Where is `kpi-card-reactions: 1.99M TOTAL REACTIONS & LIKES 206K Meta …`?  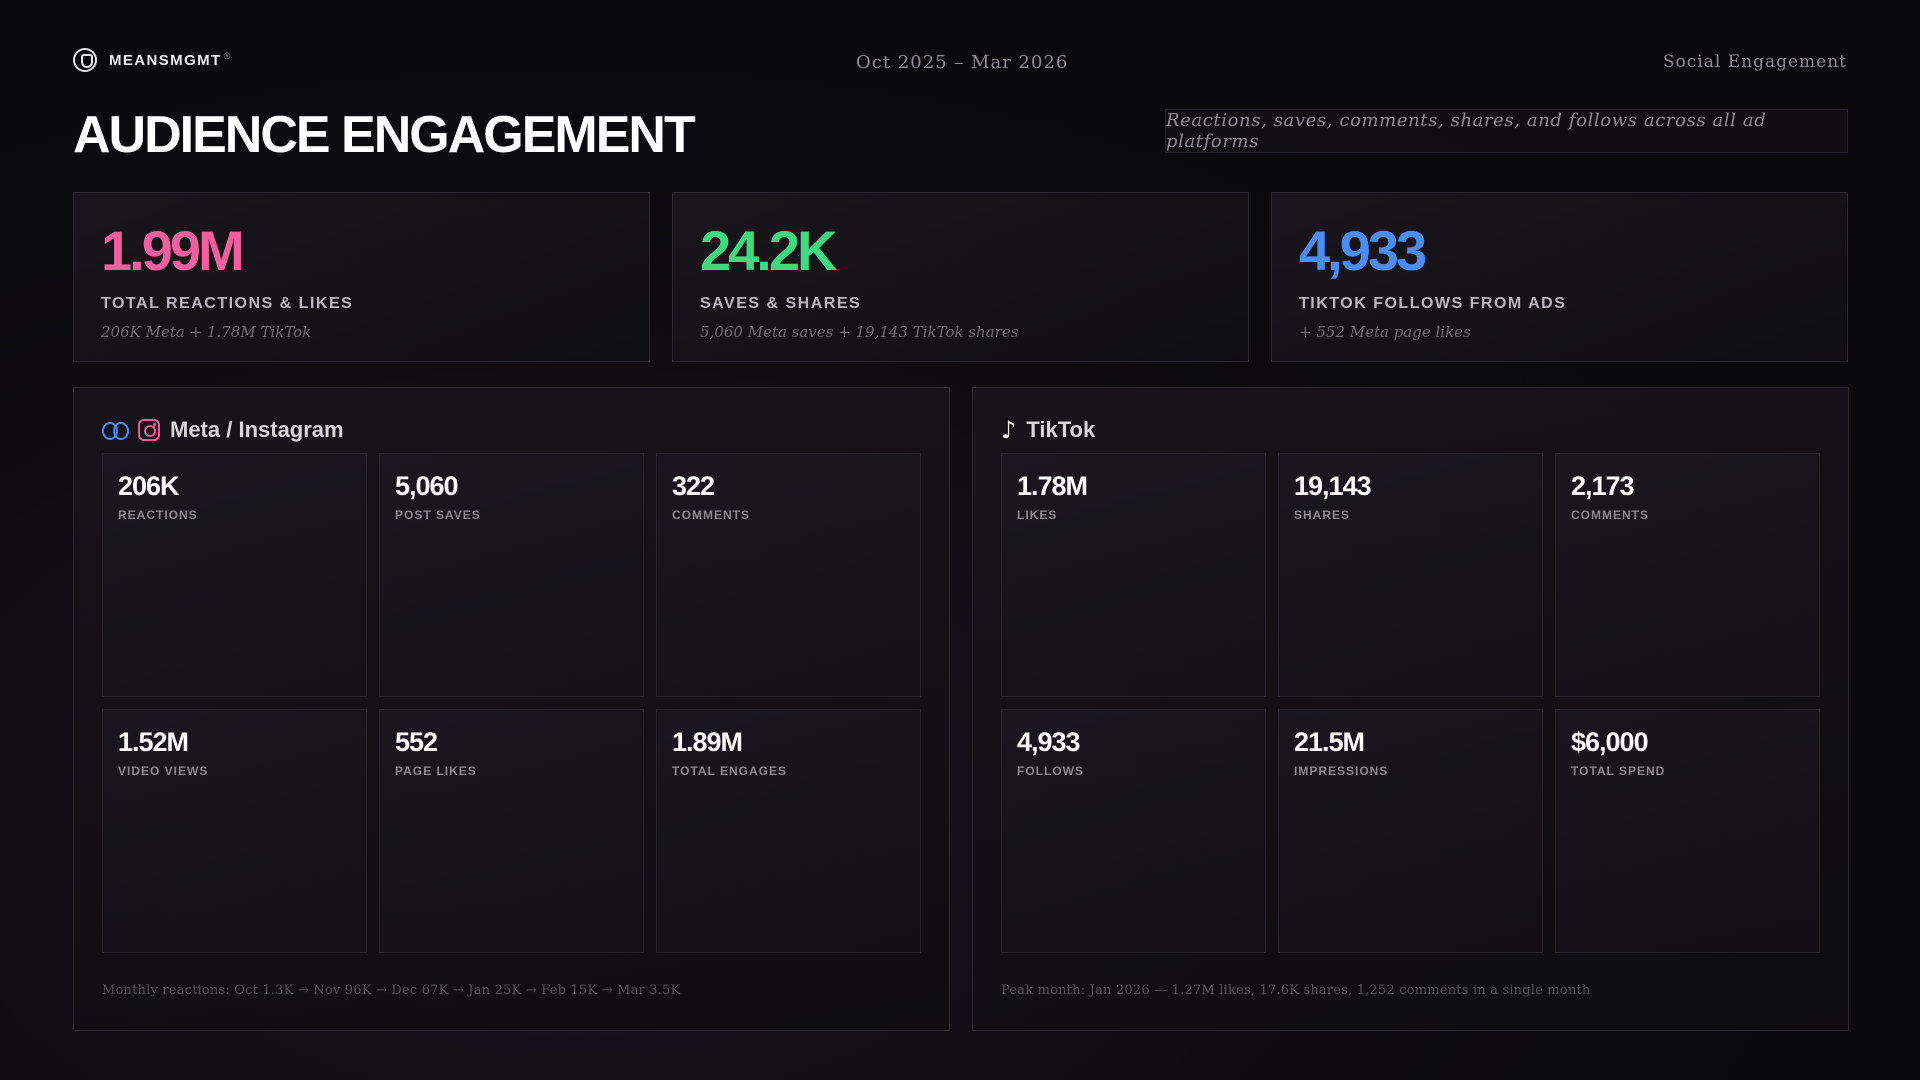 kpi-card-reactions: 1.99M TOTAL REACTIONS & LIKES 206K Meta … is located at coordinates (361, 277).